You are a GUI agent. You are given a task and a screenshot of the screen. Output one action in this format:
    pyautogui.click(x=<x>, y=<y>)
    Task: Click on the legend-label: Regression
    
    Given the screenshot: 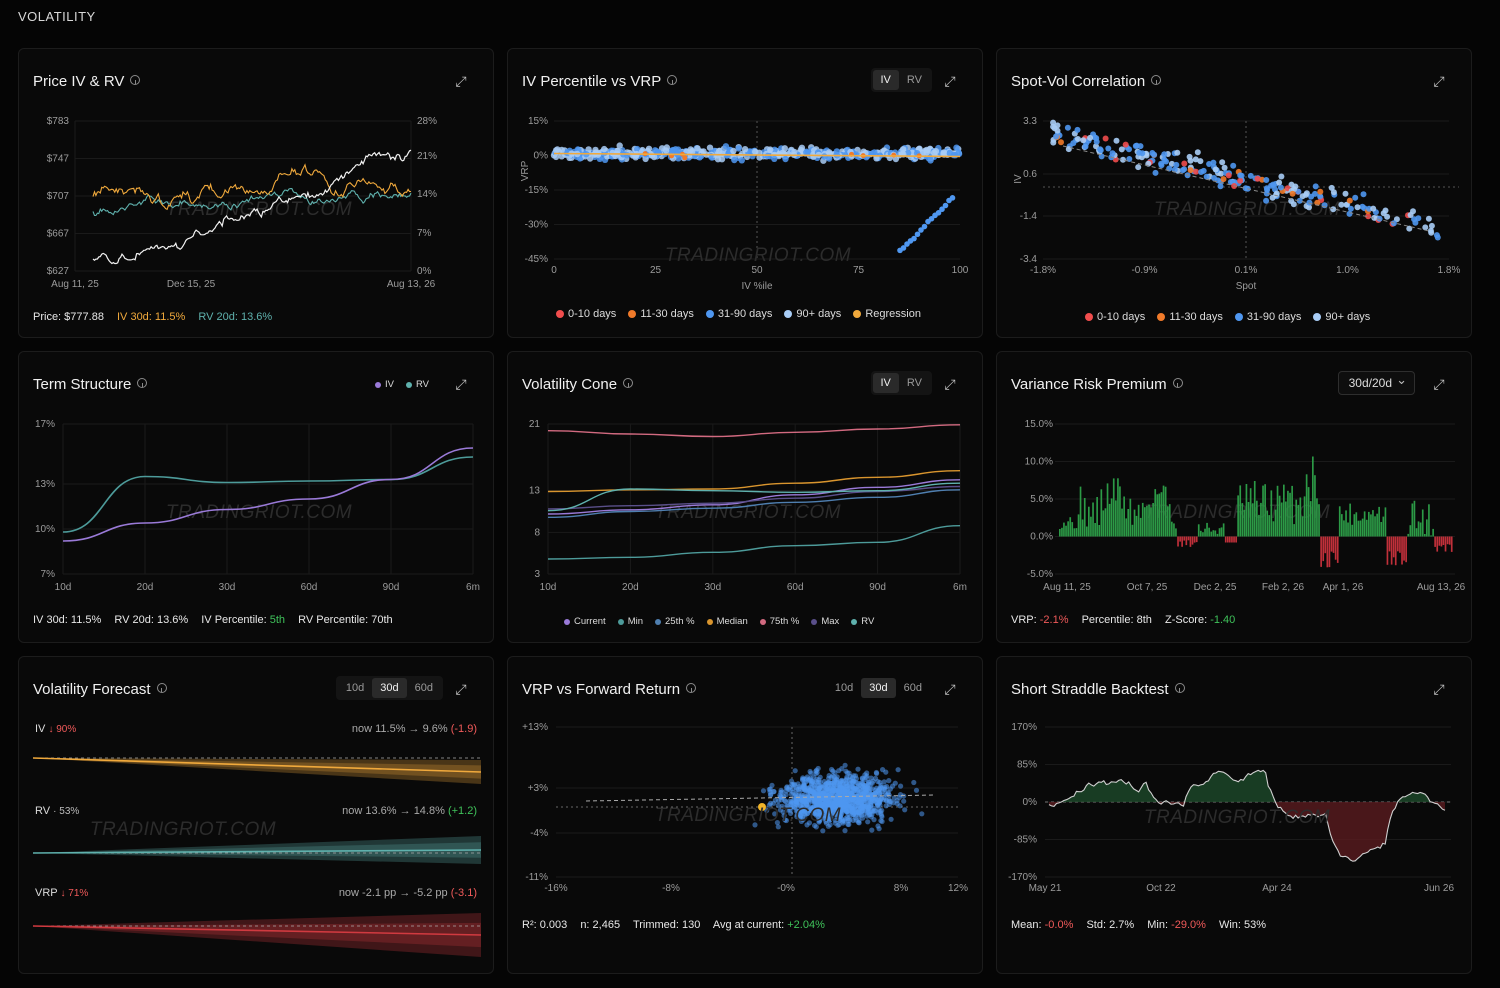 What is the action you would take?
    pyautogui.click(x=893, y=314)
    